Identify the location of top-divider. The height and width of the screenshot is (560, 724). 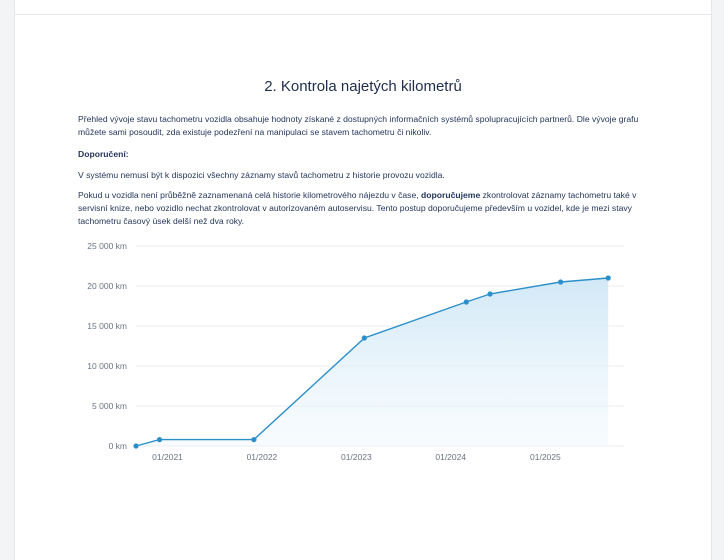
(363, 14).